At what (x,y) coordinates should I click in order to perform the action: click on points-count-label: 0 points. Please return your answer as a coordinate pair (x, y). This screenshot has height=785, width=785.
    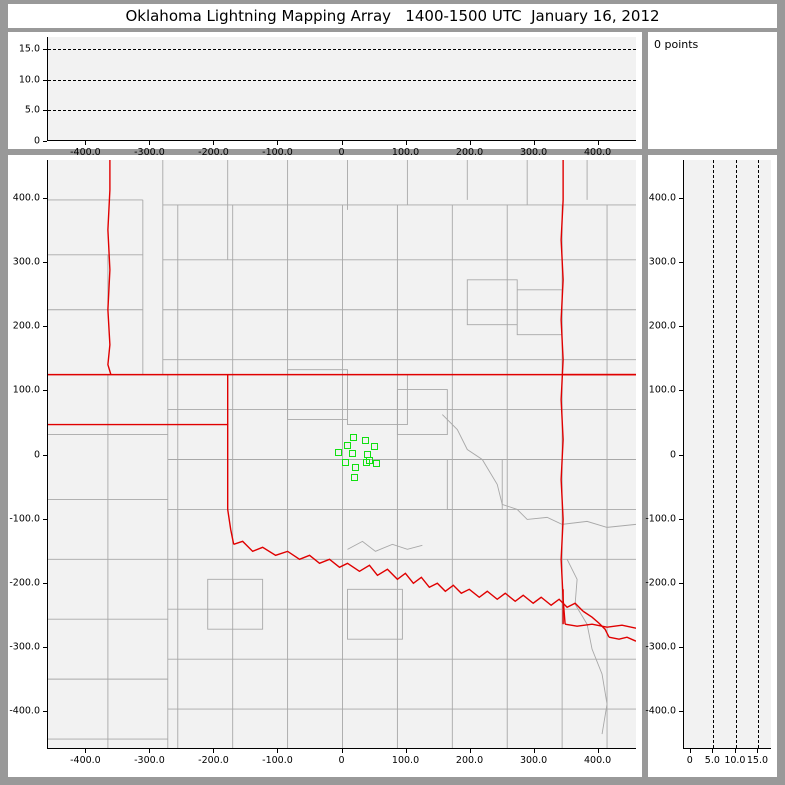
    Looking at the image, I should click on (676, 44).